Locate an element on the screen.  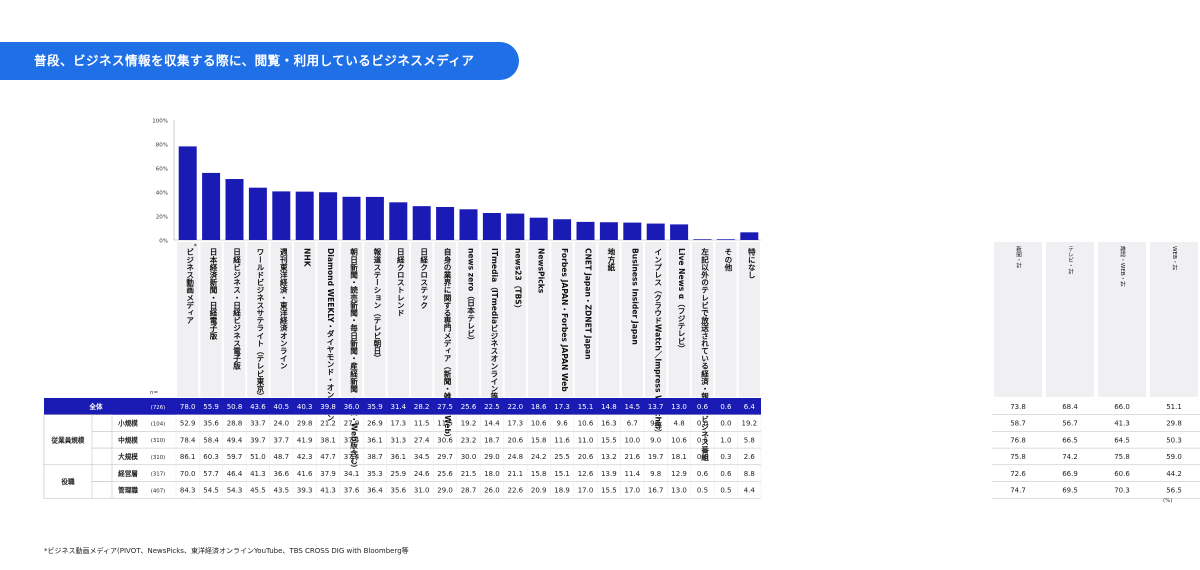
summary-value: 70.3 is located at coordinates (1122, 490).